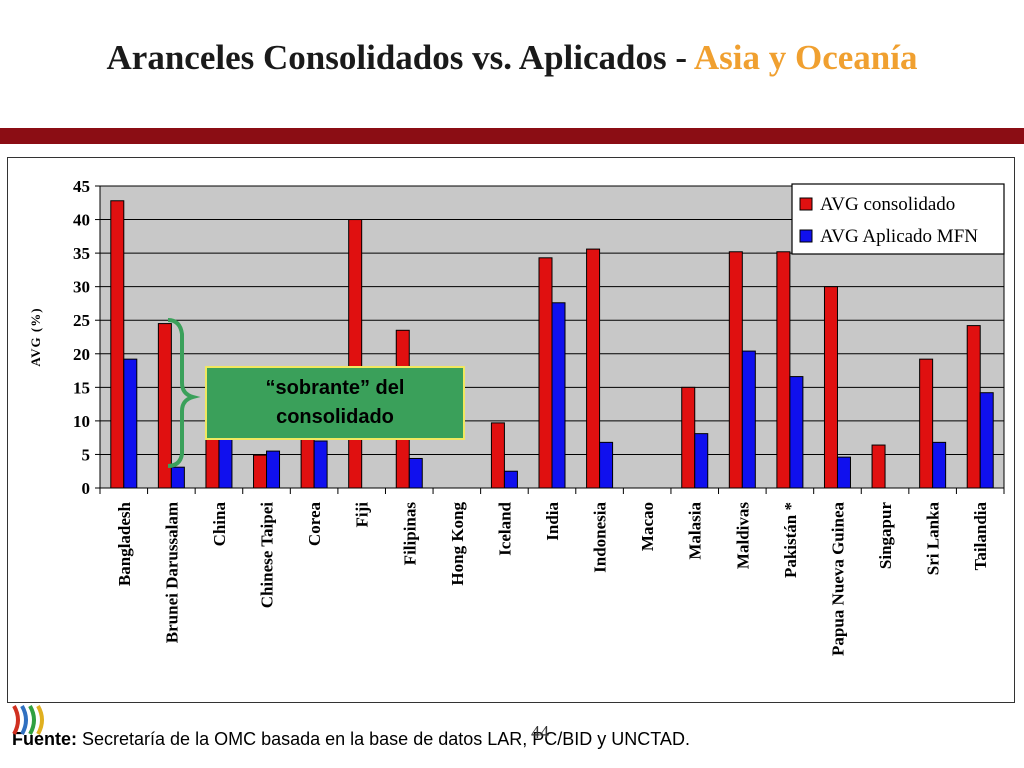 The height and width of the screenshot is (768, 1024). What do you see at coordinates (933, 539) in the screenshot?
I see `x-tick-label: Sri Lanka` at bounding box center [933, 539].